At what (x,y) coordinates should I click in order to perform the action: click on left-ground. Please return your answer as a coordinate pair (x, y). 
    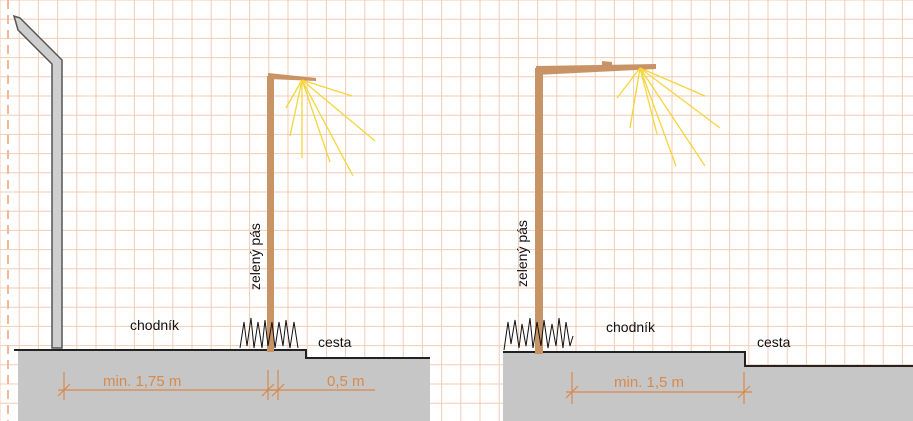
    Looking at the image, I should click on (224, 385).